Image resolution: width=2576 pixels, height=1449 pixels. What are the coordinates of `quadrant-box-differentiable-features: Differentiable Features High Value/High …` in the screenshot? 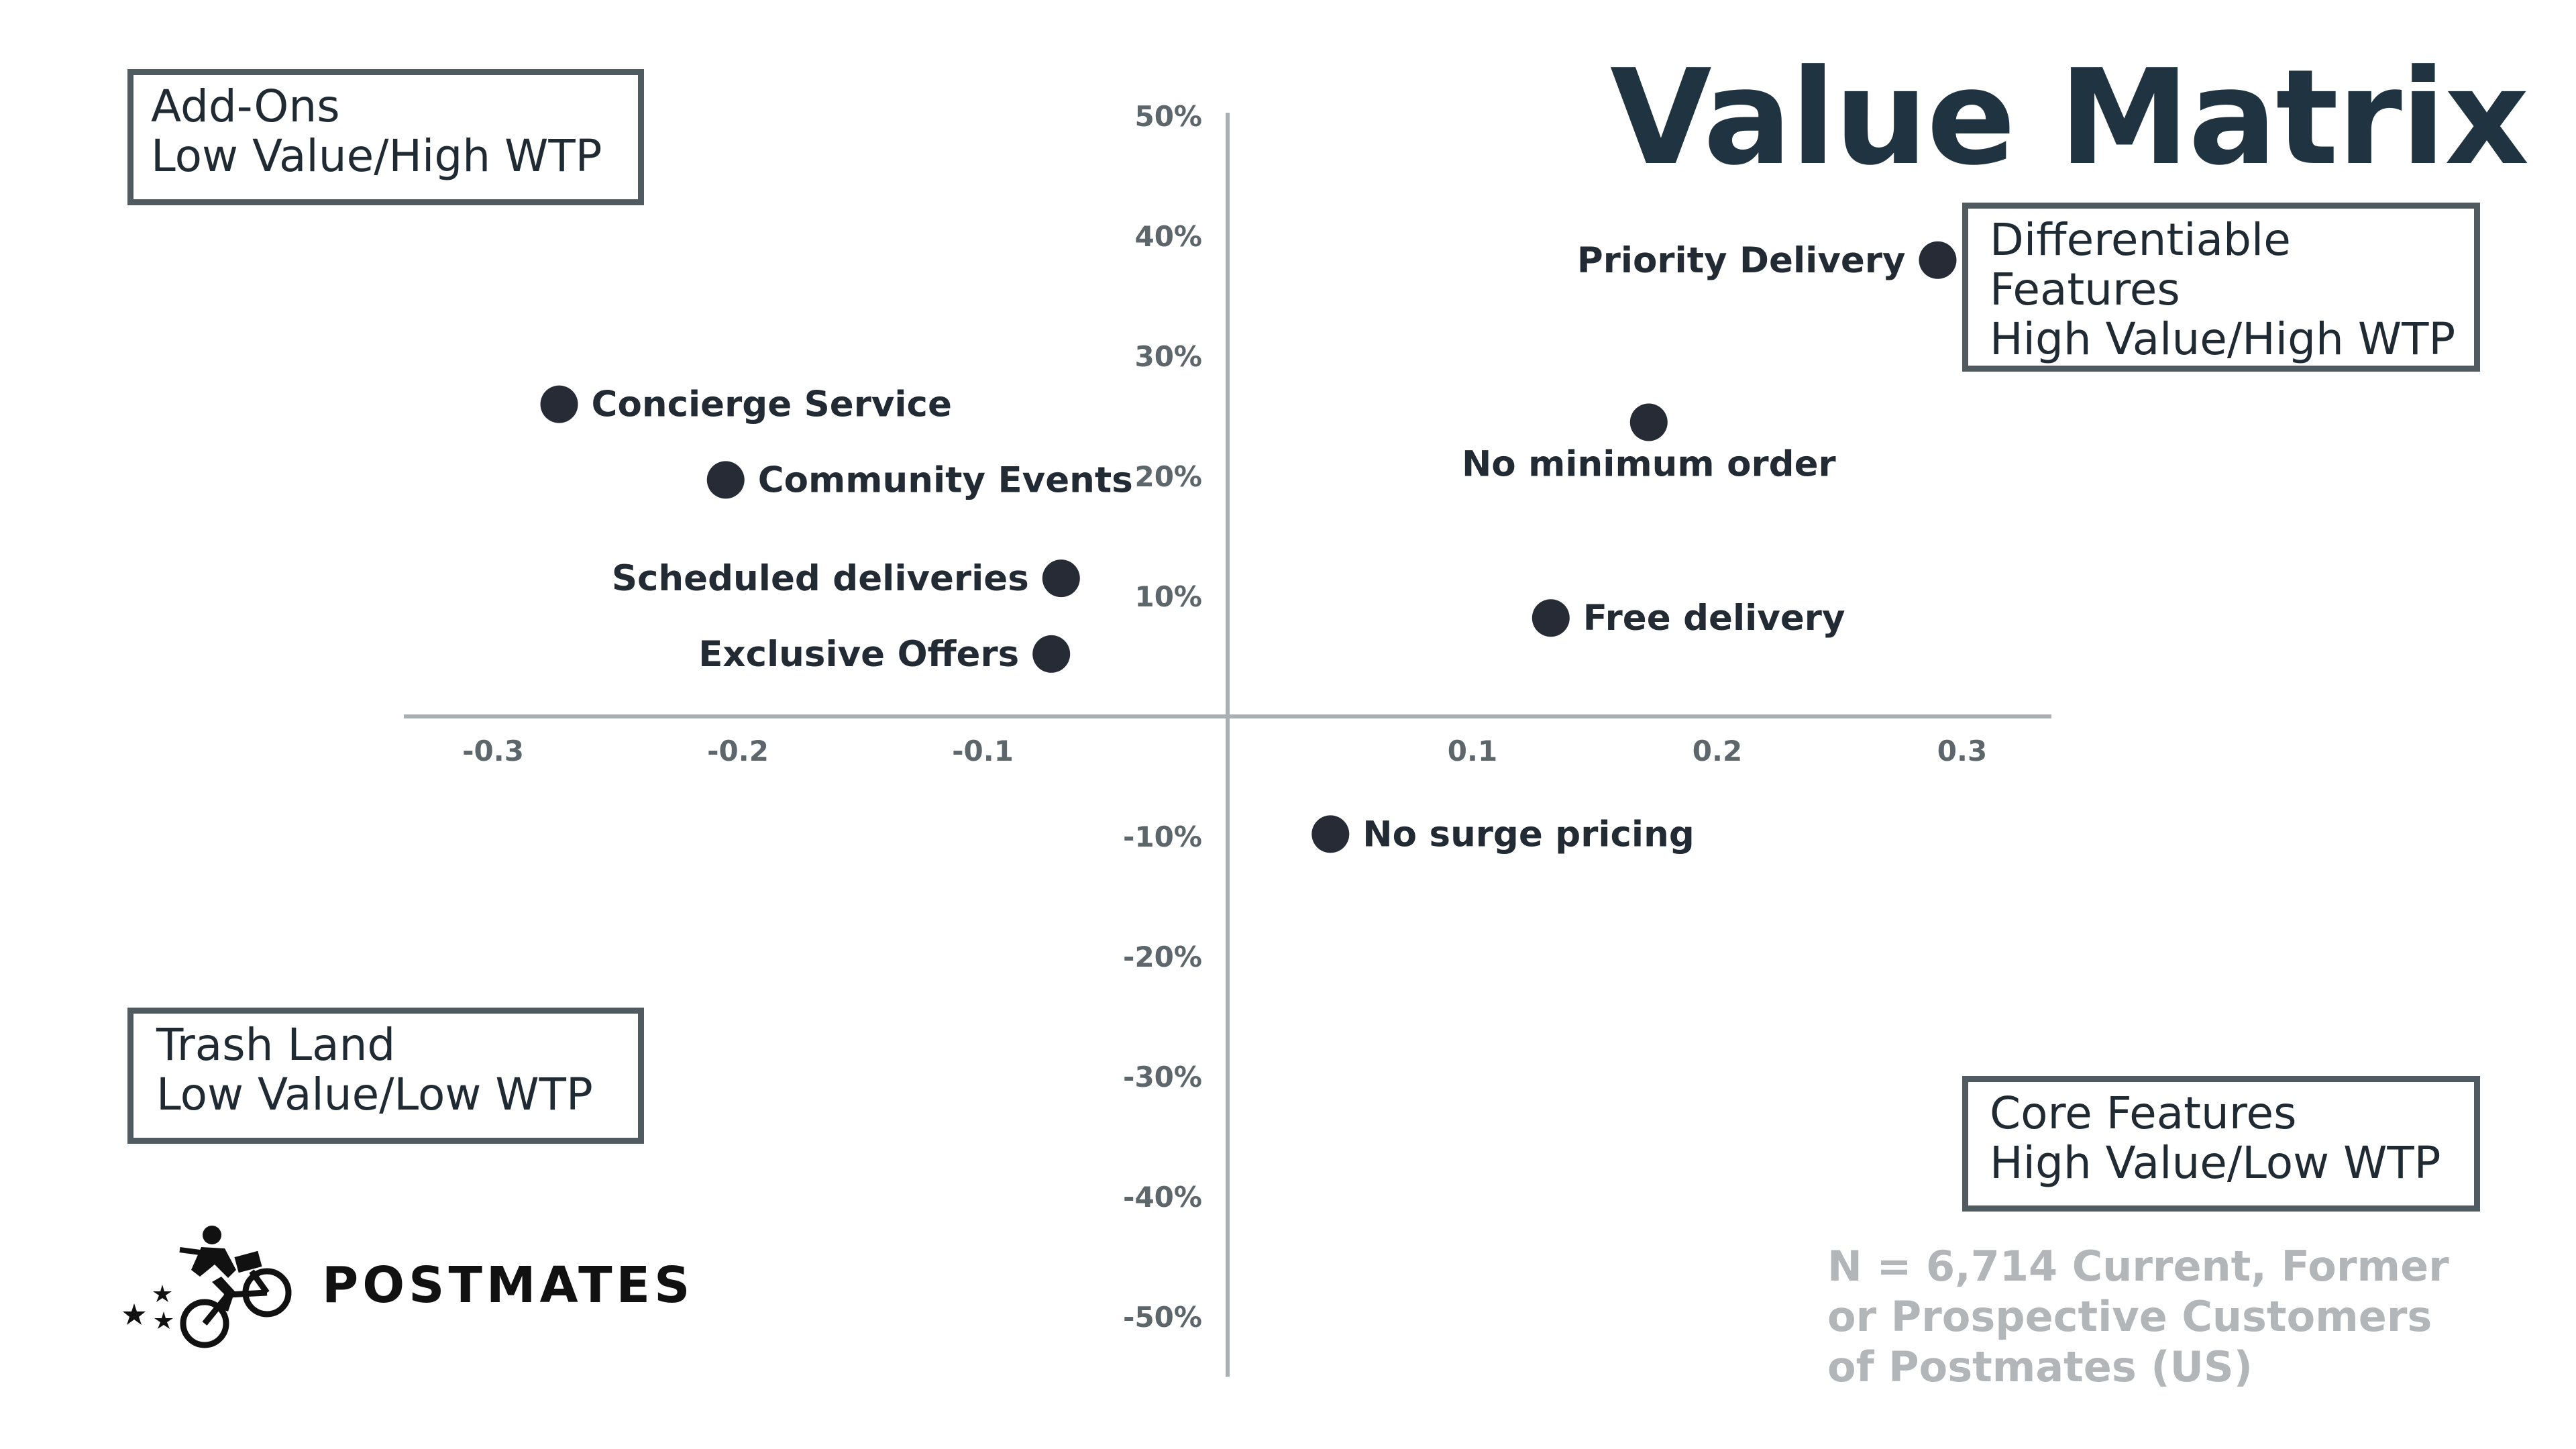 It's located at (2221, 287).